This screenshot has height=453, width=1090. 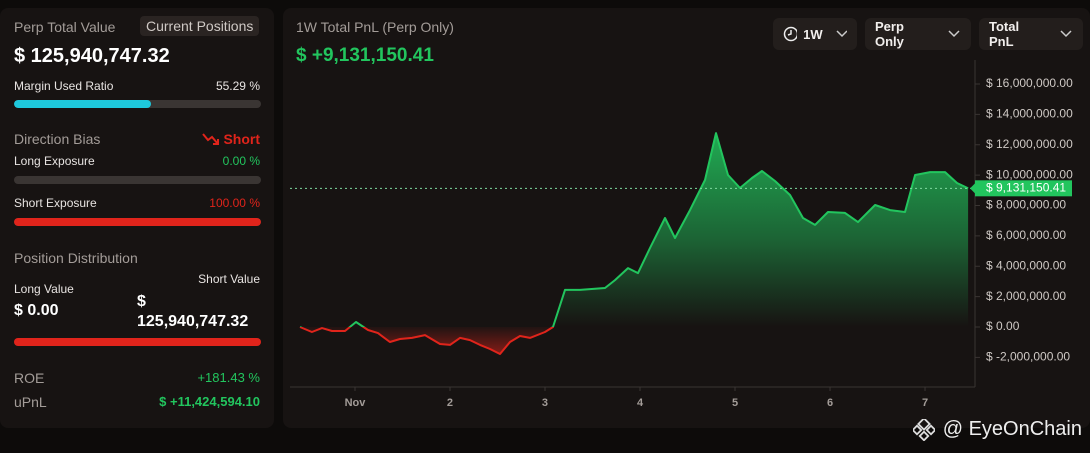 What do you see at coordinates (137, 342) in the screenshot?
I see `distribution-bar` at bounding box center [137, 342].